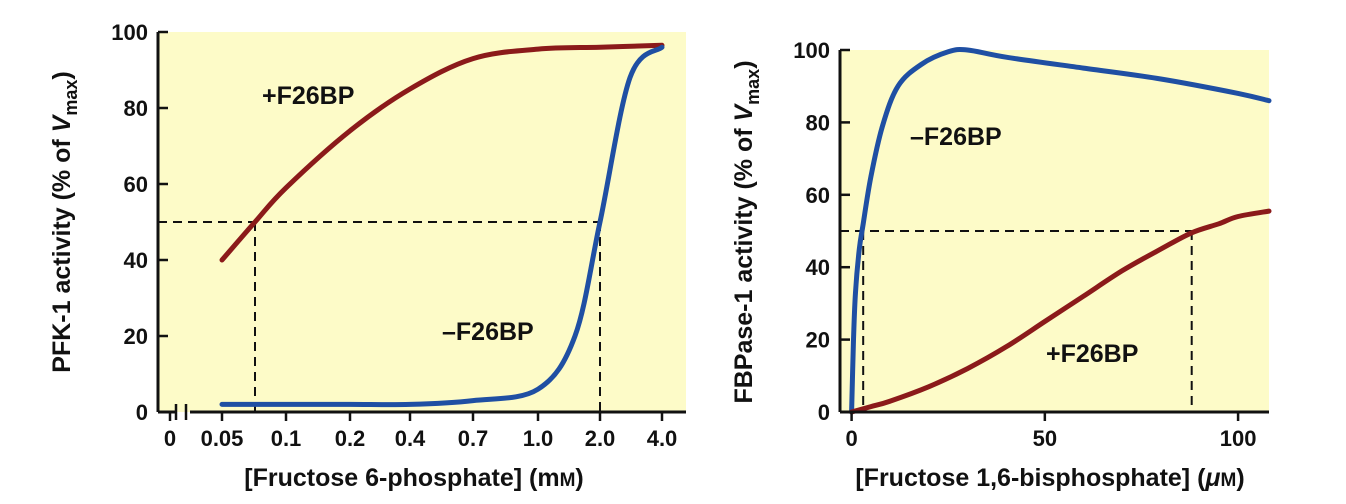  I want to click on fbpase1-series-label-plus: +F26BP, so click(1092, 354).